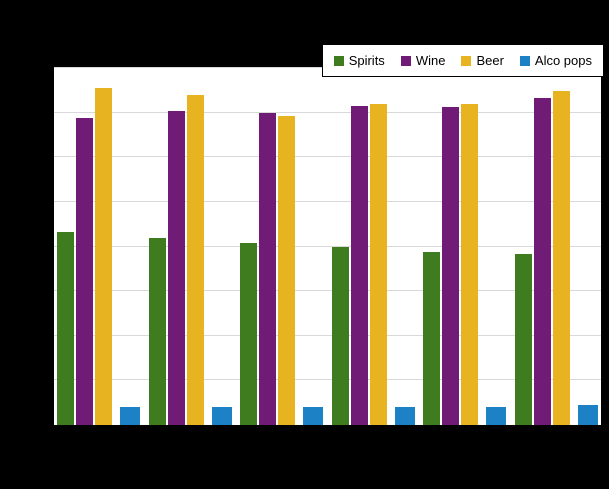 The height and width of the screenshot is (489, 609). Describe the element at coordinates (366, 60) in the screenshot. I see `legend-label: Spirits` at that location.